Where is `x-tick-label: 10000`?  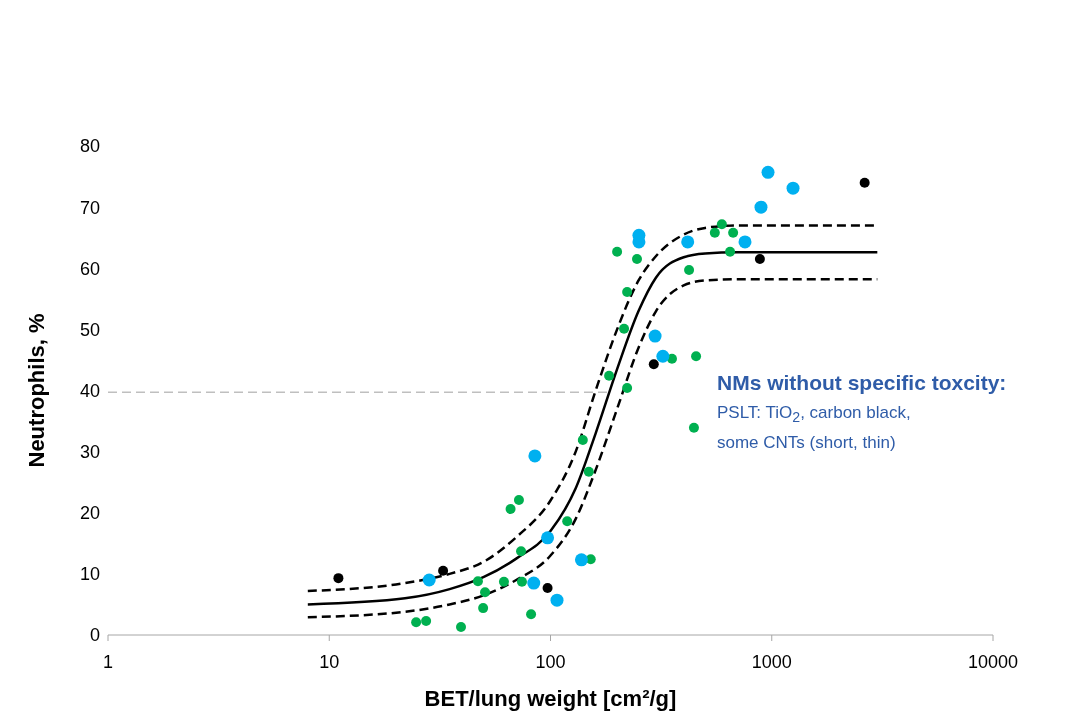
x-tick-label: 10000 is located at coordinates (993, 661).